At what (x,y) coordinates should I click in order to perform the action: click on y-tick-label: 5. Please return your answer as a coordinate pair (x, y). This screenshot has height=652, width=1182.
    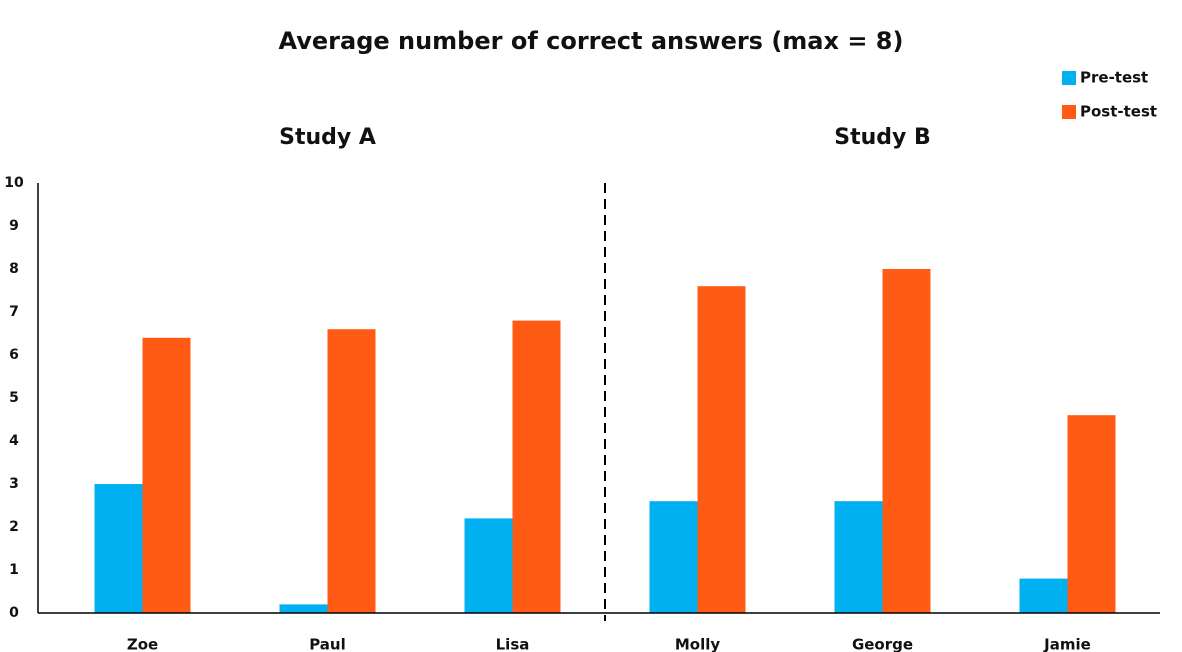
    Looking at the image, I should click on (14, 398).